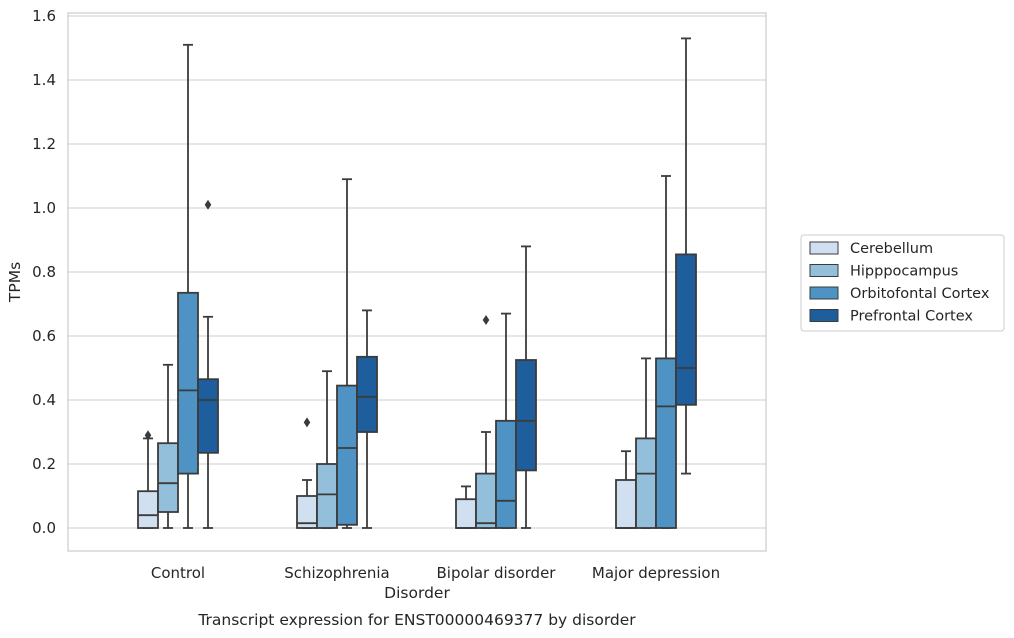  Describe the element at coordinates (911, 317) in the screenshot. I see `legend-label: Prefrontal Cortex` at that location.